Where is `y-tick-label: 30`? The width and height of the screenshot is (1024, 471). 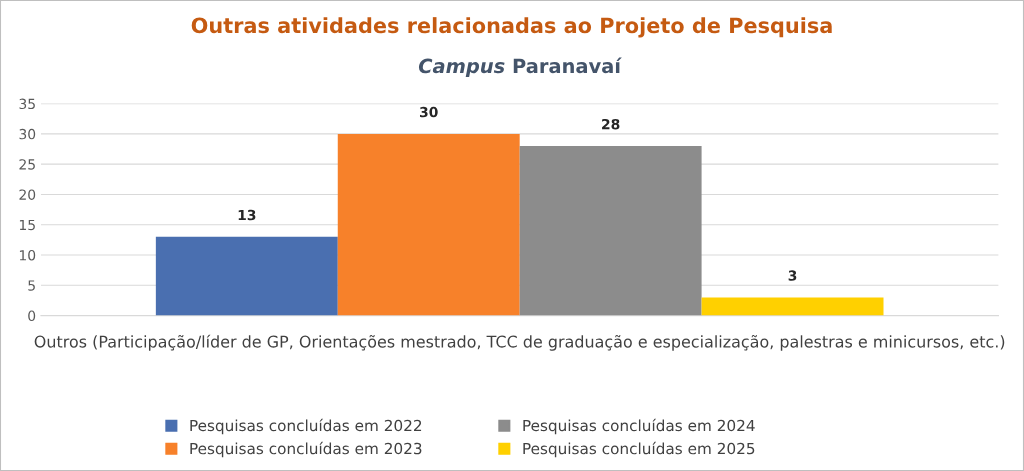
y-tick-label: 30 is located at coordinates (27, 134).